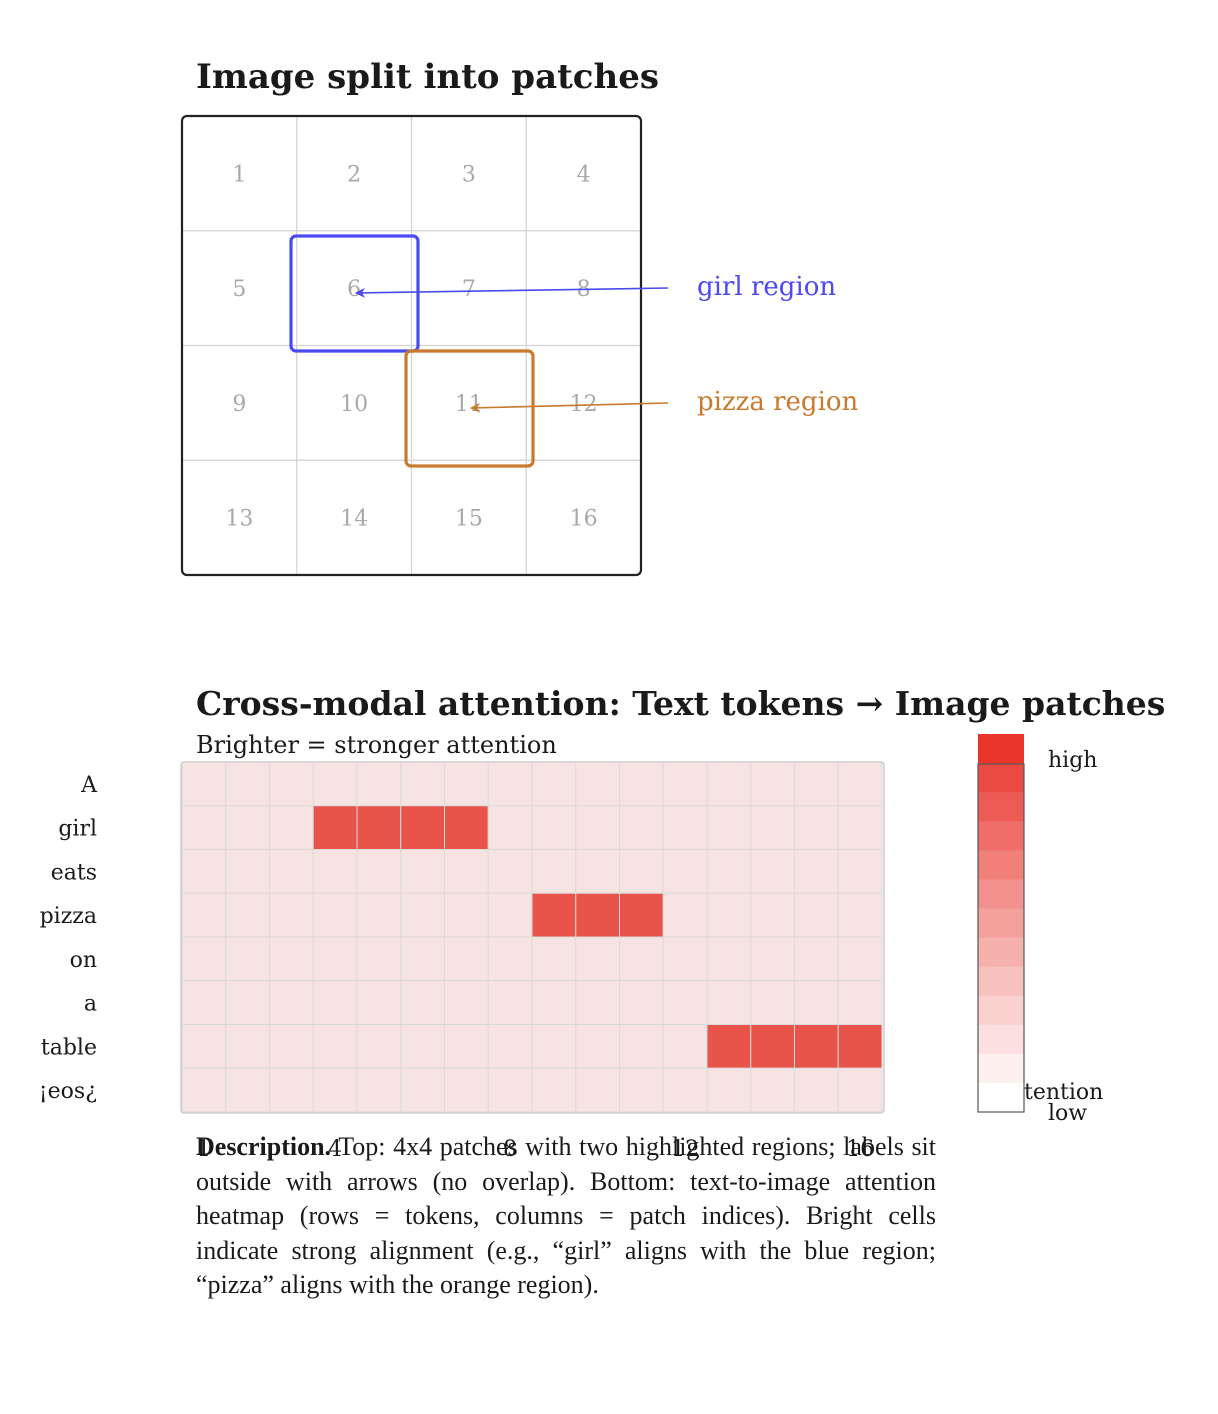 The image size is (1218, 1414). I want to click on token-label: table, so click(69, 1047).